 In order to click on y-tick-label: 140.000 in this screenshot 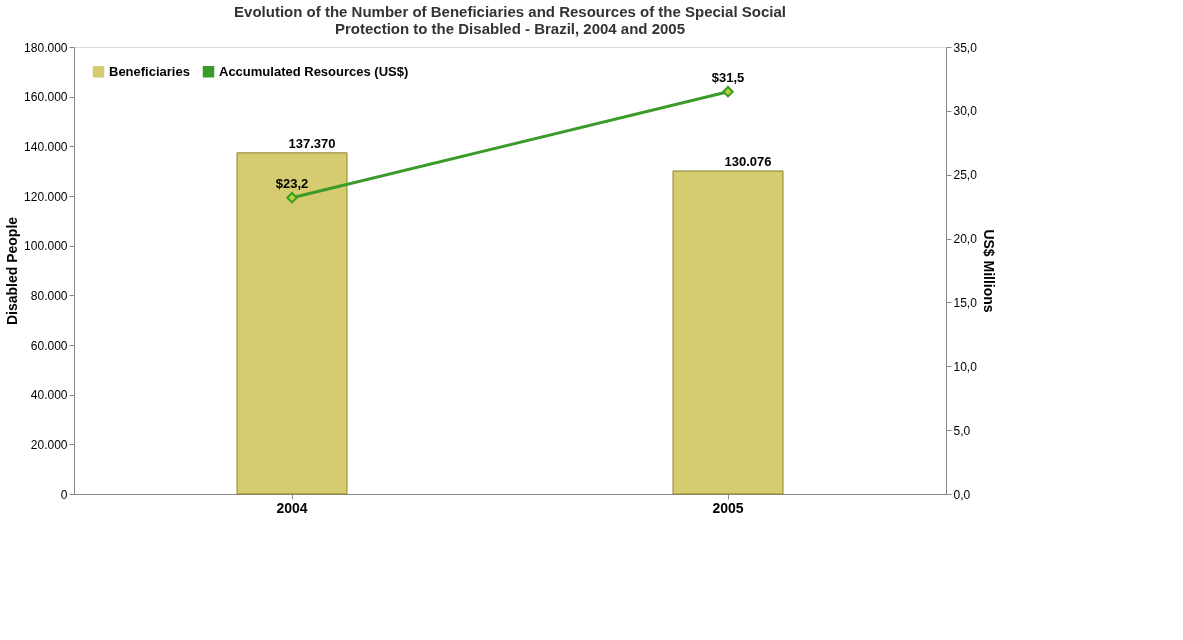, I will do `click(46, 146)`.